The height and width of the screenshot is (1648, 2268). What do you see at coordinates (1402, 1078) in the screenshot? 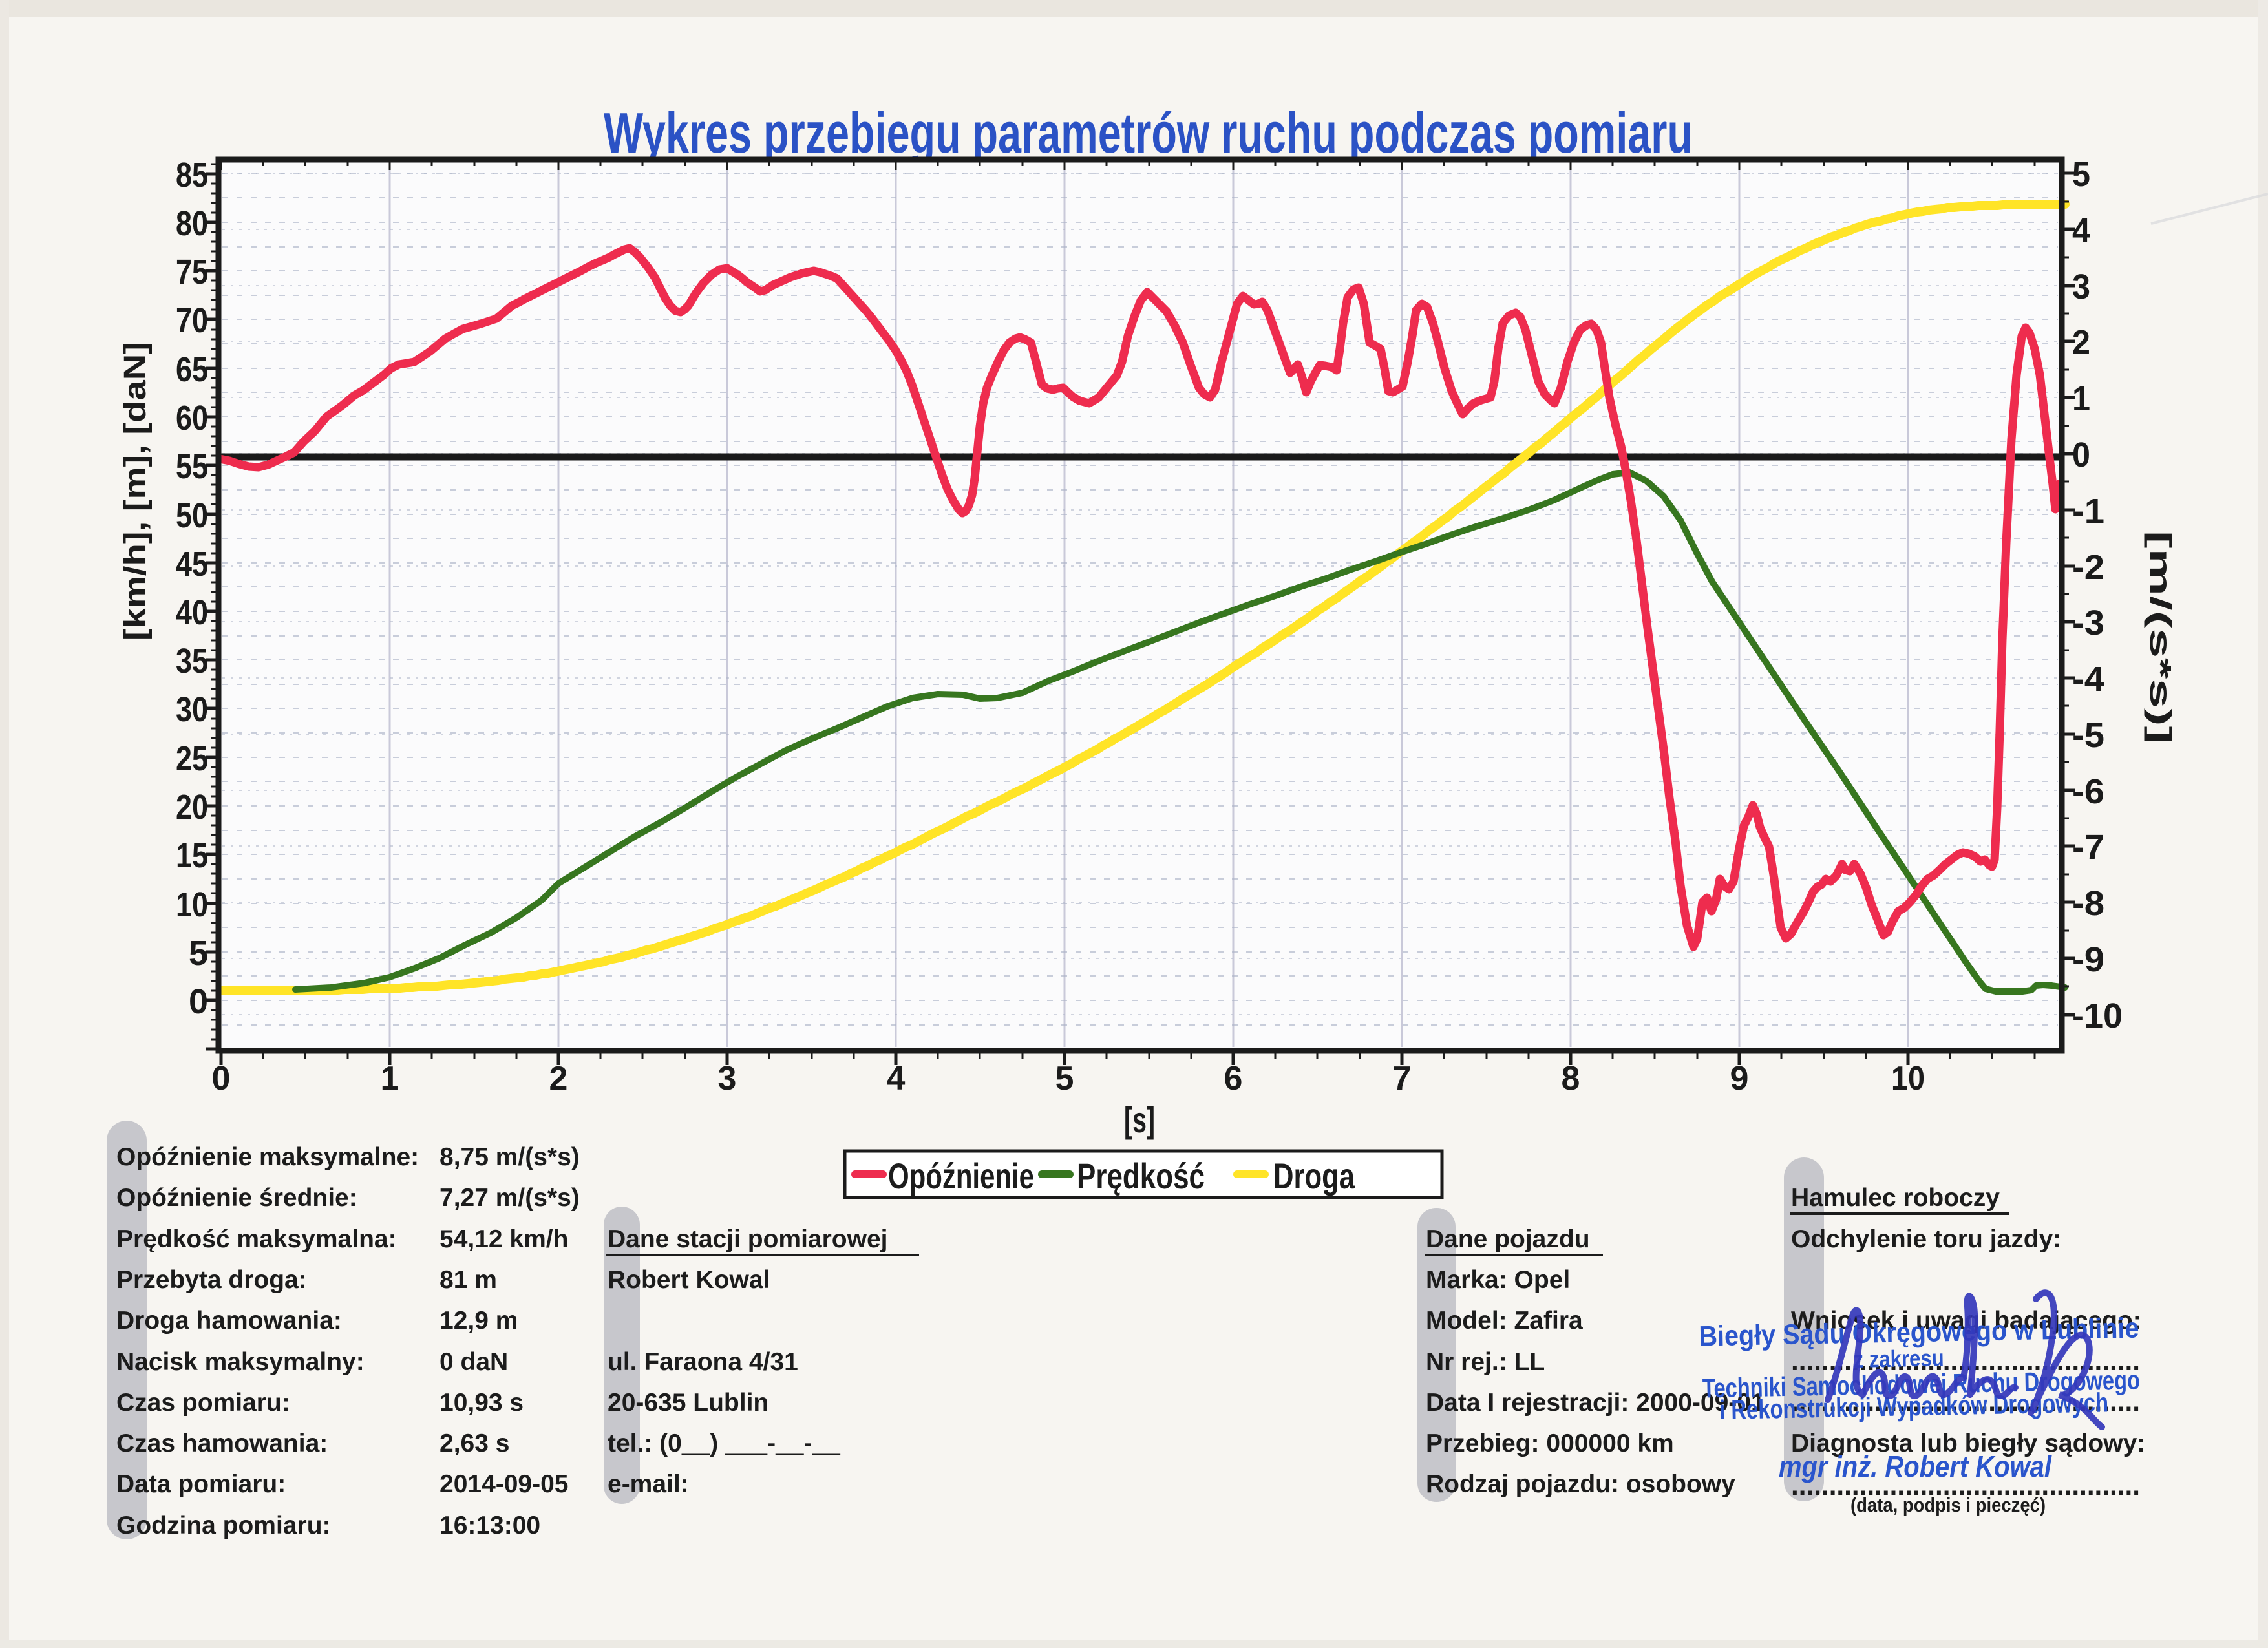
I see `svg-text: 7` at bounding box center [1402, 1078].